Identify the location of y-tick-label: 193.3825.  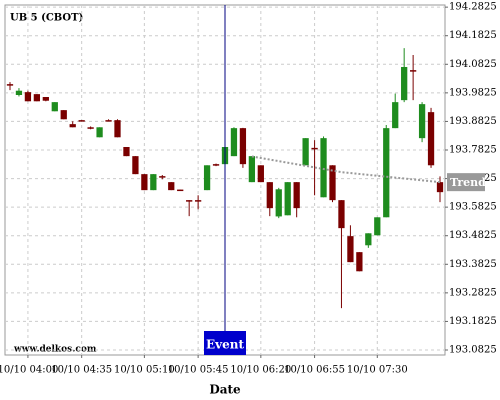
(473, 264).